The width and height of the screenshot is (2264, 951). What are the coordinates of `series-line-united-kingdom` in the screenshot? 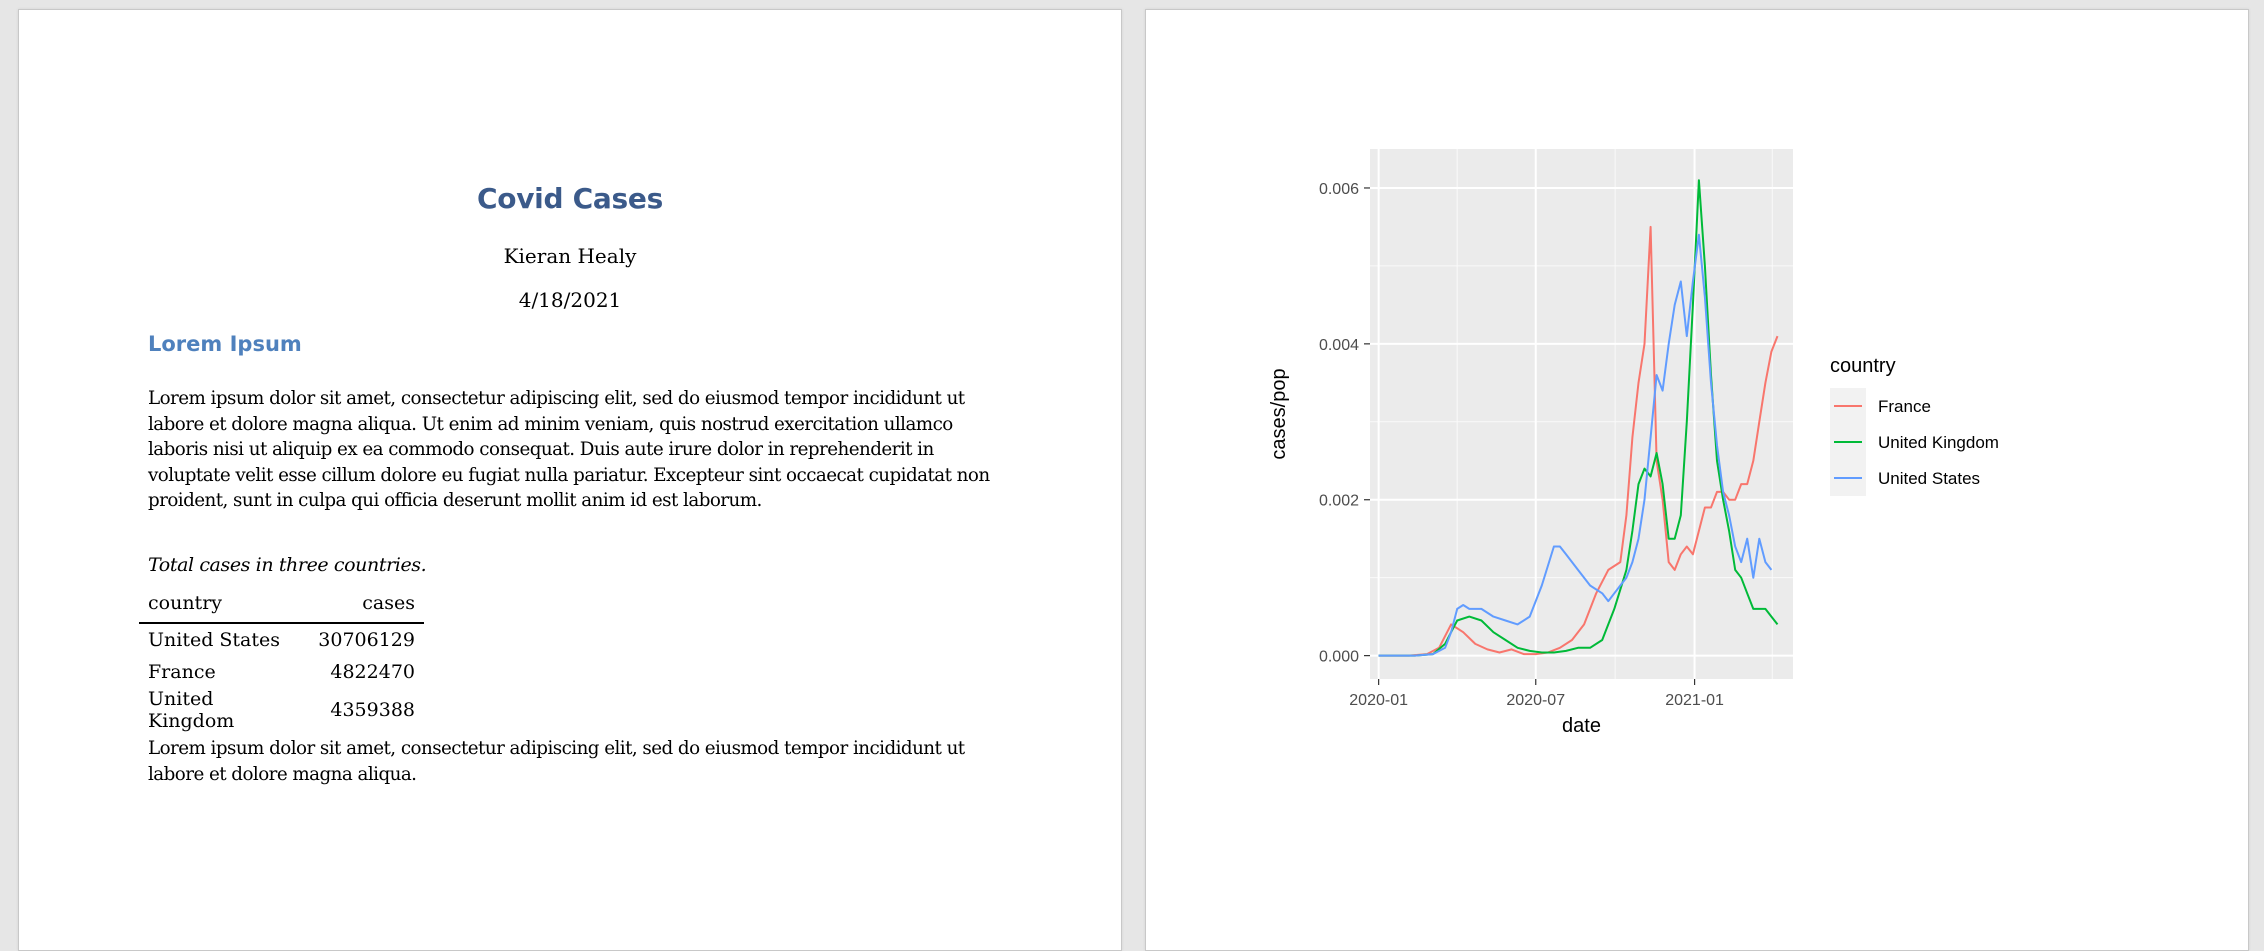 It's located at (1578, 418).